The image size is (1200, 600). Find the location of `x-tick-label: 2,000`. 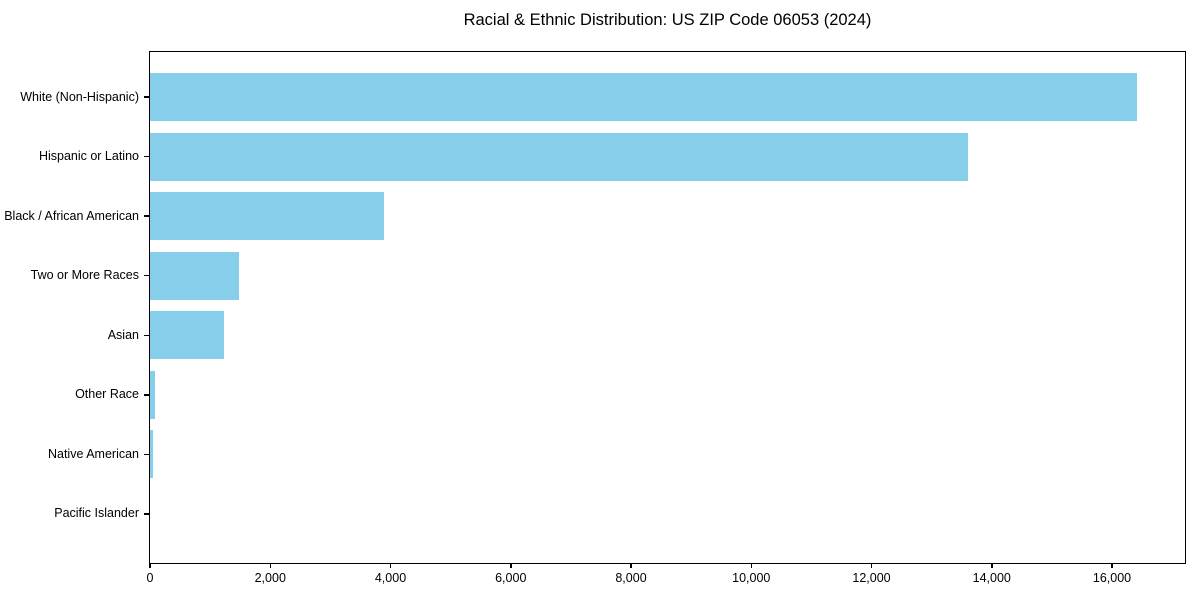

x-tick-label: 2,000 is located at coordinates (270, 578).